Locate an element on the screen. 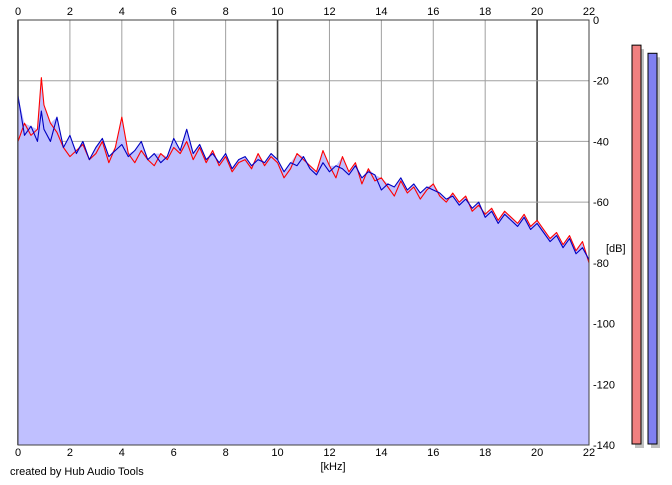 Image resolution: width=672 pixels, height=485 pixels. x-tick-label-top: 4 is located at coordinates (122, 12).